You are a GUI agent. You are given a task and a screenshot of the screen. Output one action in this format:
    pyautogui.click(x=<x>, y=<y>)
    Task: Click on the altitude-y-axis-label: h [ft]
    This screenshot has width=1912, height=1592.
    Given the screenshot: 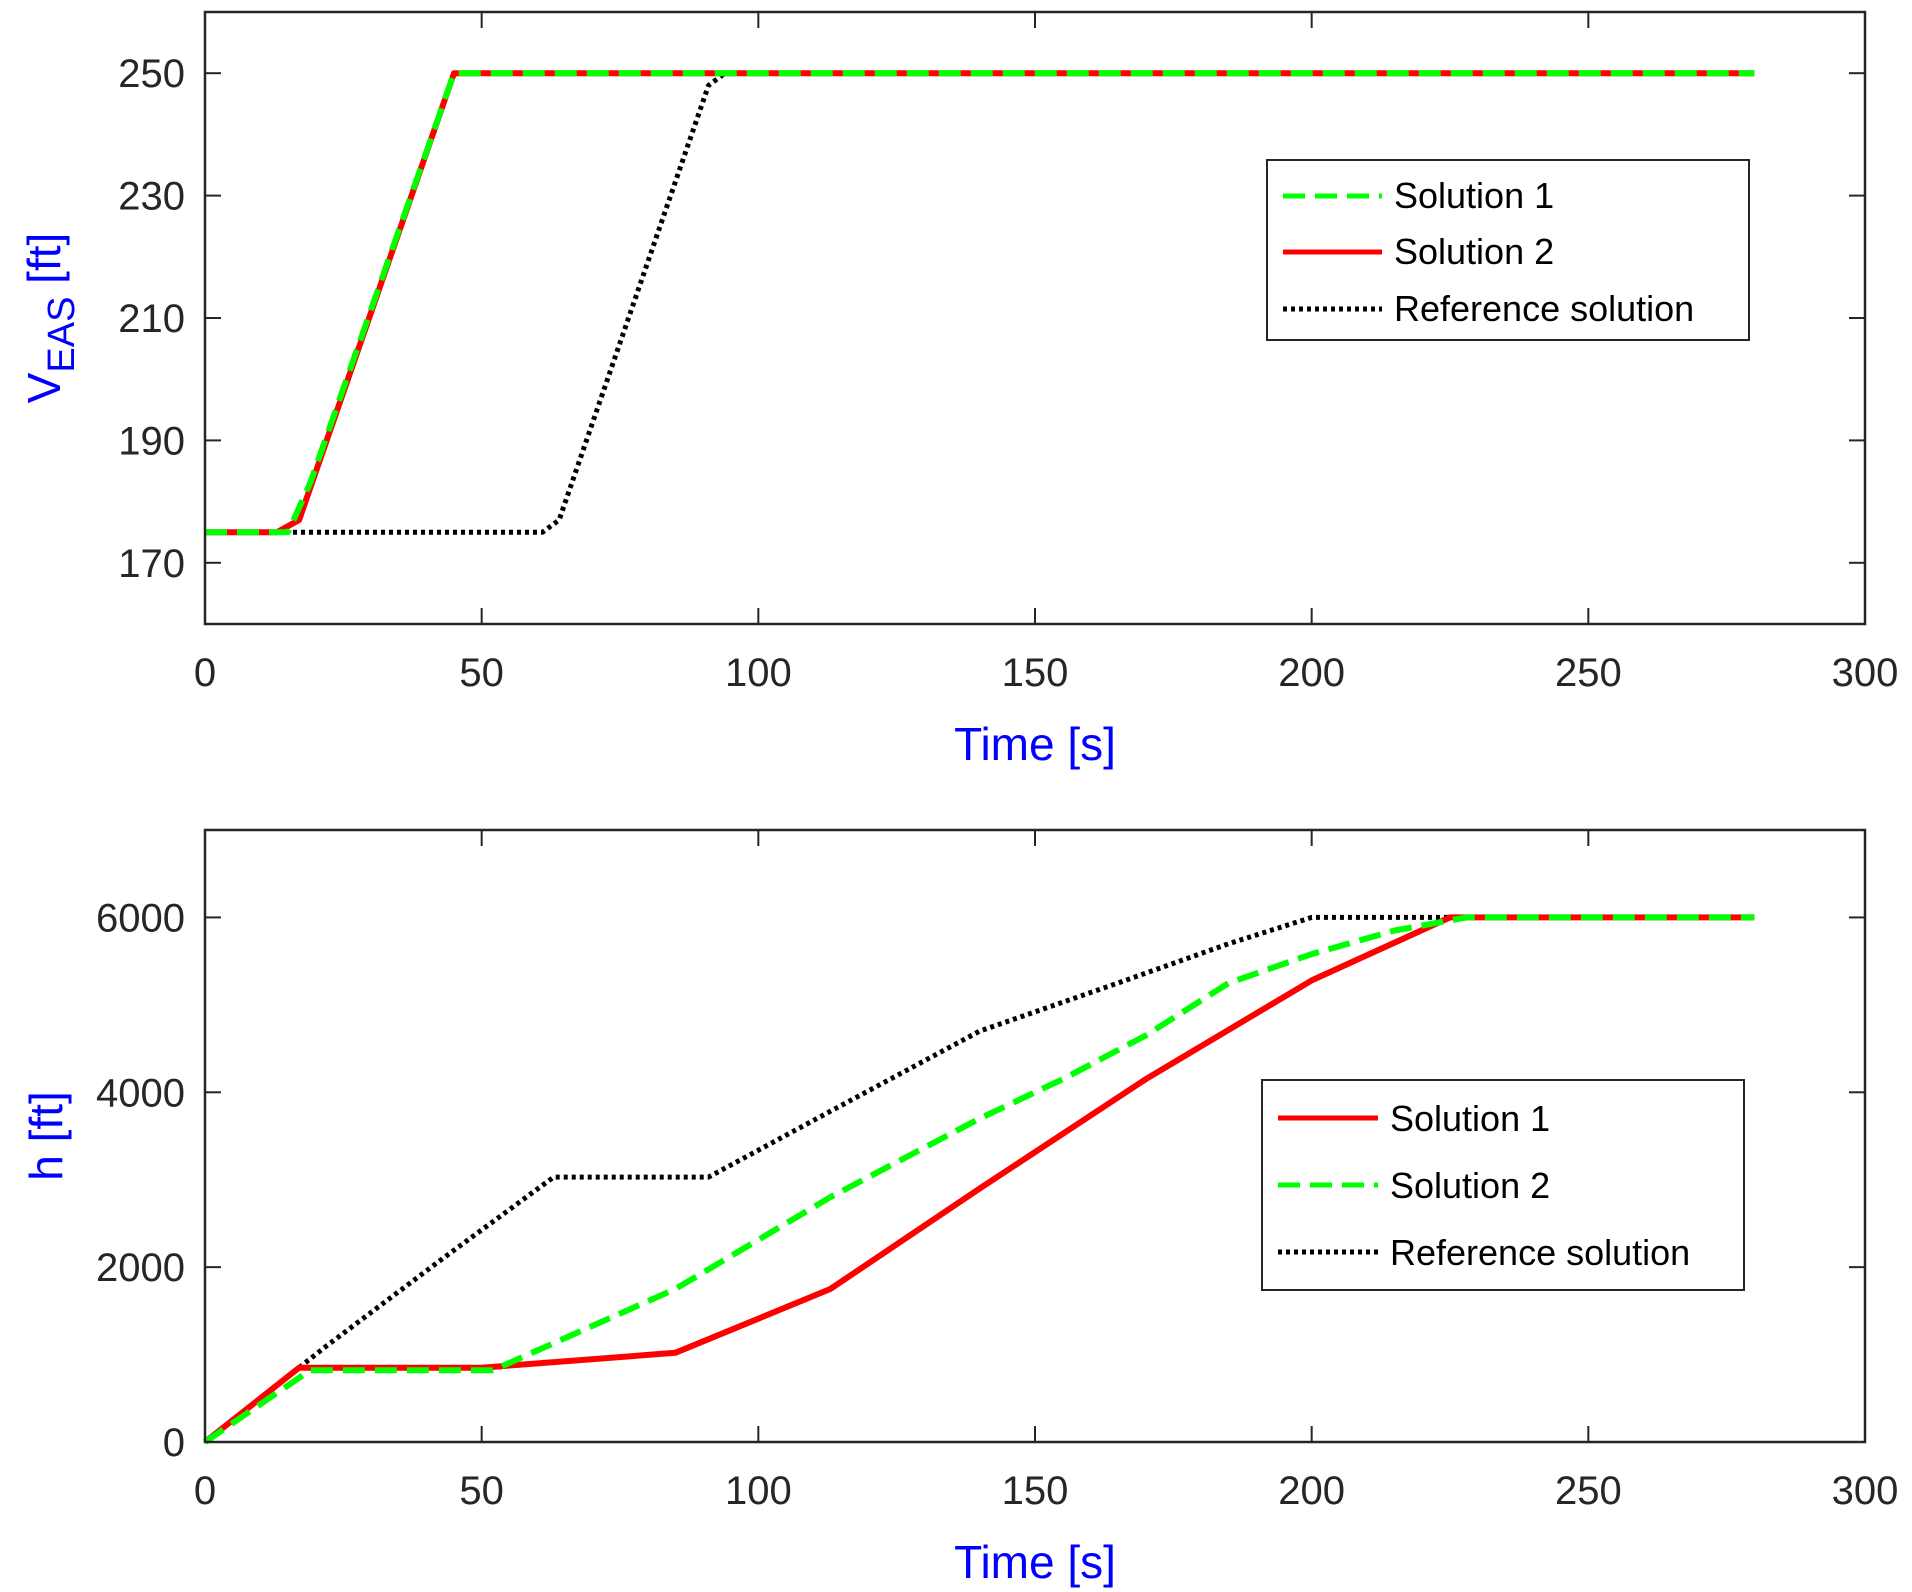 What is the action you would take?
    pyautogui.click(x=46, y=1135)
    